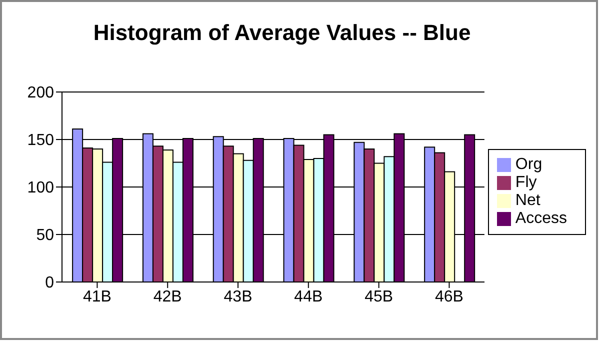  I want to click on y-tick-label: 150, so click(40, 141).